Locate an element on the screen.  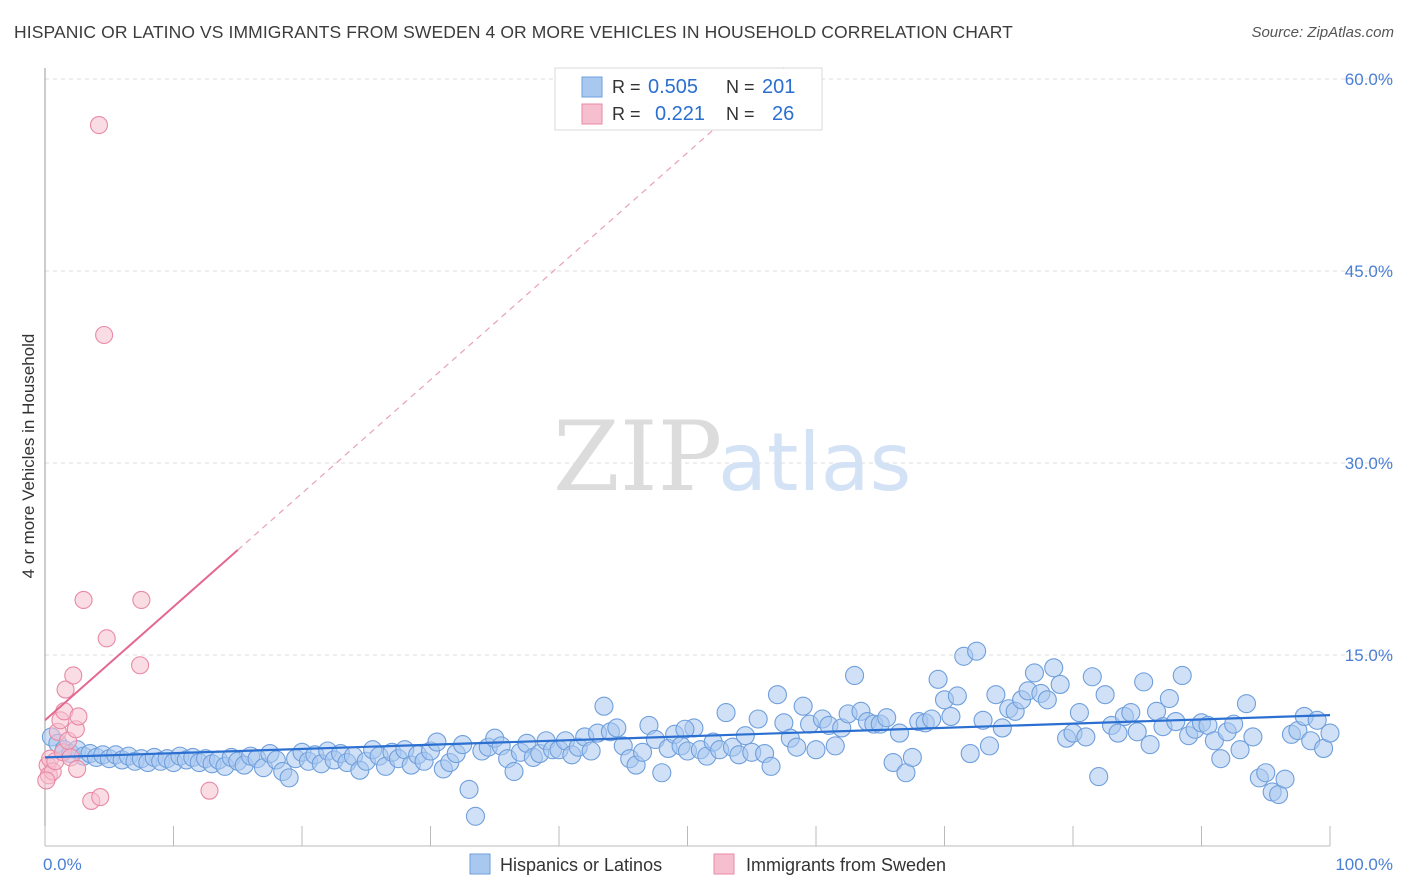
legend-r-value-pink: 0.221 is located at coordinates (680, 114).